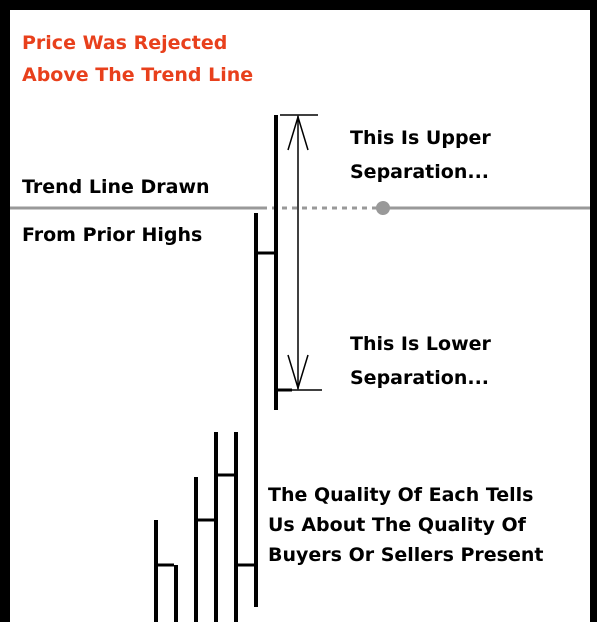 The image size is (597, 622). What do you see at coordinates (401, 495) in the screenshot?
I see `quality-label: The Quality Of Each Tells` at bounding box center [401, 495].